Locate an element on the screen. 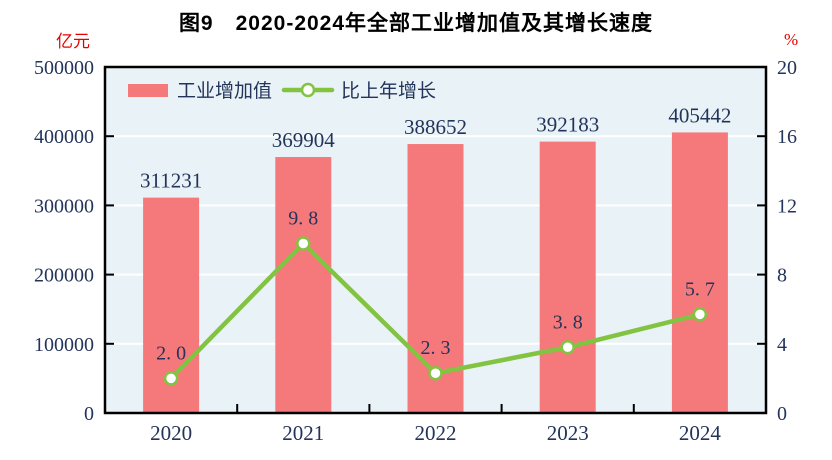 The image size is (832, 460). growth-marker-2023 is located at coordinates (567, 347).